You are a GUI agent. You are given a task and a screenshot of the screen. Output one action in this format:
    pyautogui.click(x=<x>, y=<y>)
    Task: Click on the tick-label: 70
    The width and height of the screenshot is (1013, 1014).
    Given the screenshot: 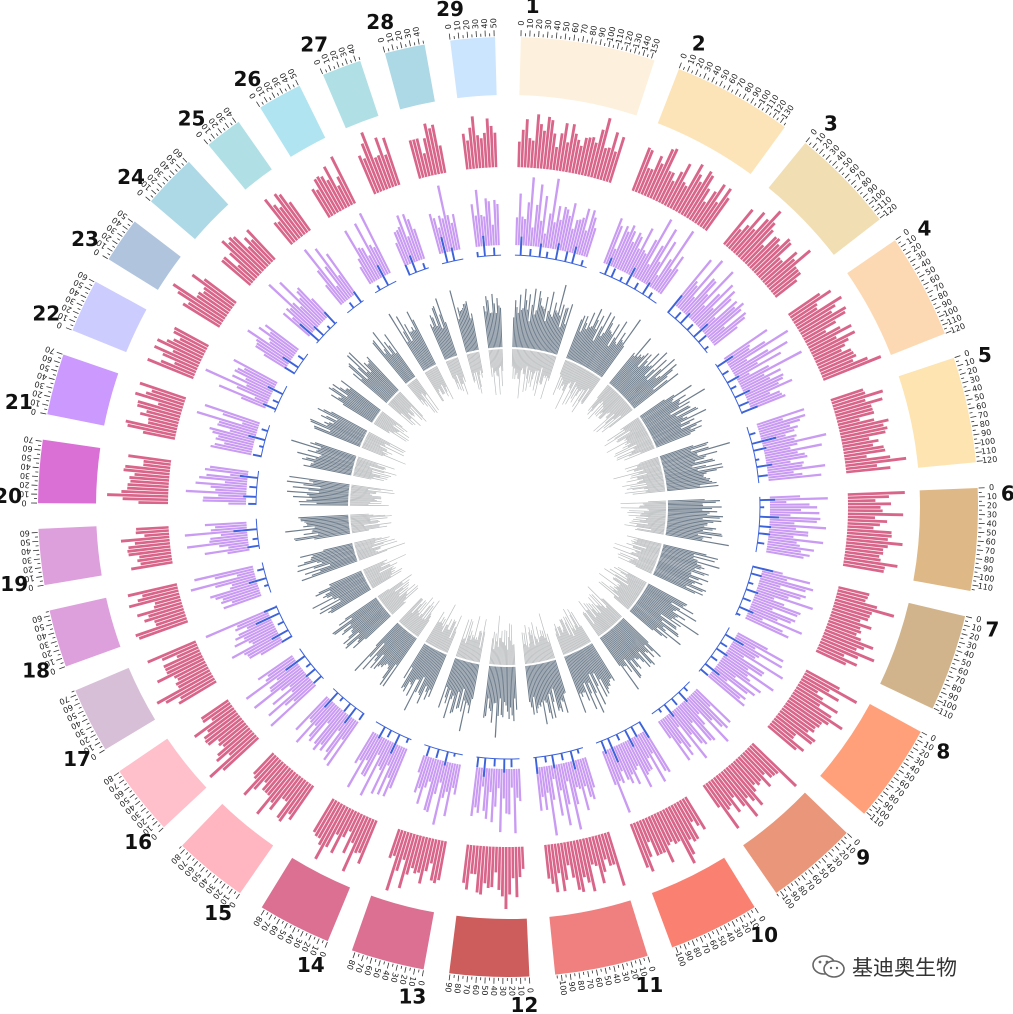 What is the action you would take?
    pyautogui.click(x=705, y=948)
    